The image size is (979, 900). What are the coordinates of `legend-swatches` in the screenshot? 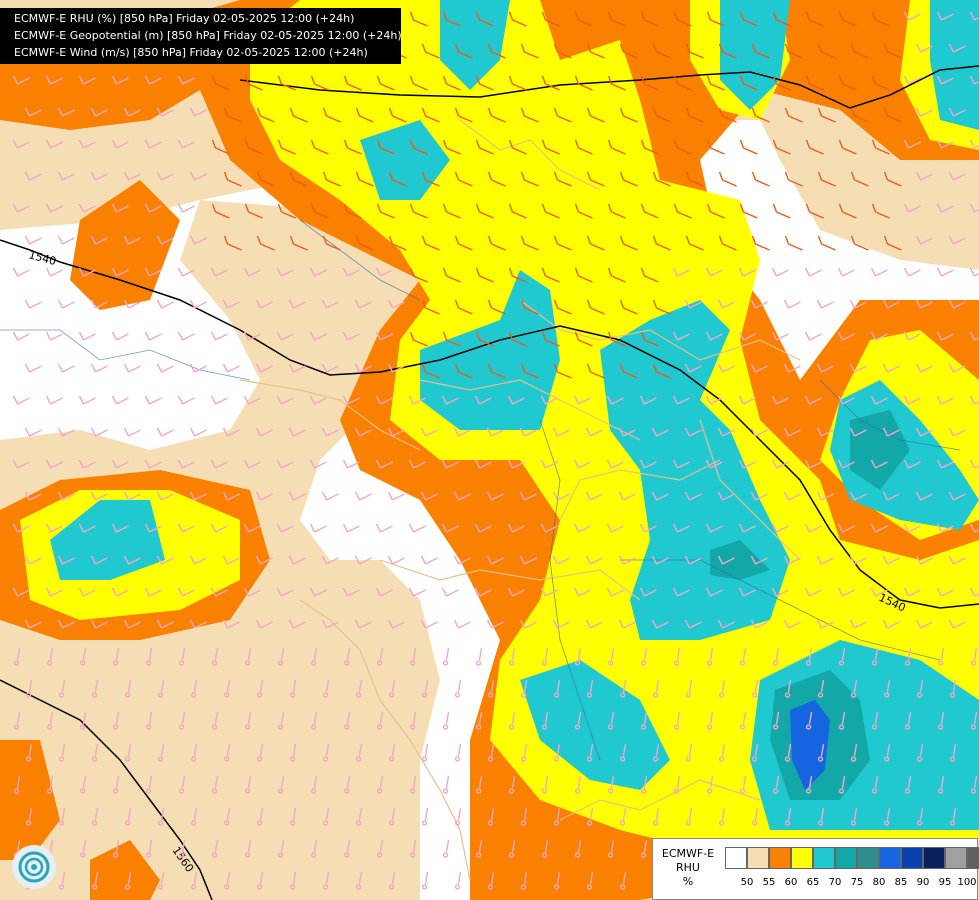 It's located at (852, 858).